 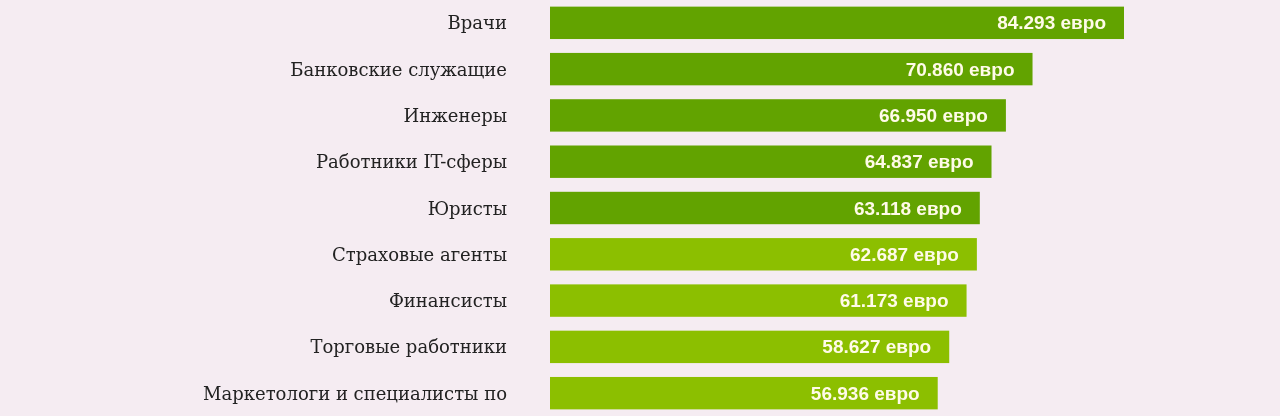 What do you see at coordinates (467, 208) in the screenshot?
I see `y-tick-label: Юристы` at bounding box center [467, 208].